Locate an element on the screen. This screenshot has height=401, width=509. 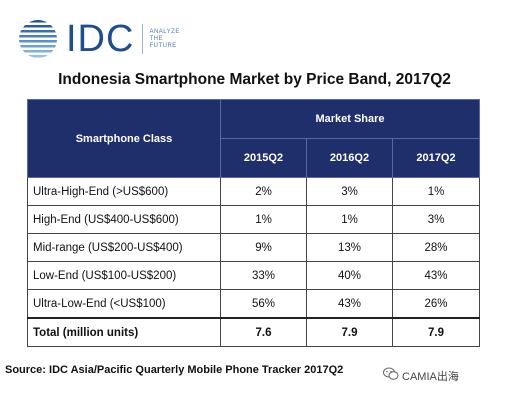
share-cell: 33% is located at coordinates (263, 275).